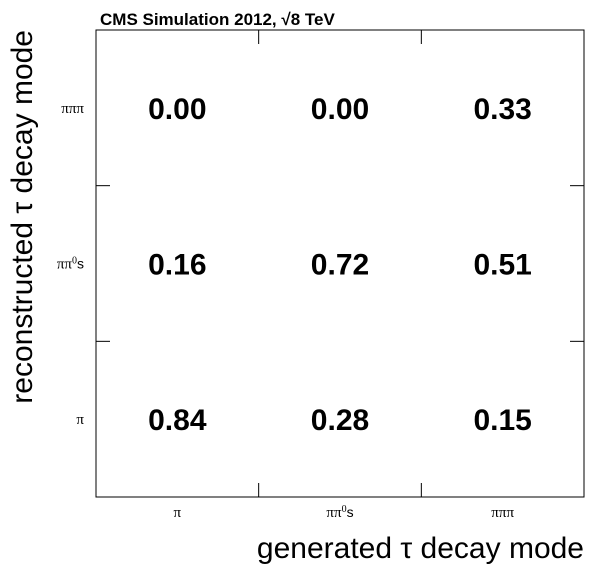 This screenshot has height=574, width=596. What do you see at coordinates (190, 19) in the screenshot?
I see `chart-title-prefix: CMS Simulation 2012,` at bounding box center [190, 19].